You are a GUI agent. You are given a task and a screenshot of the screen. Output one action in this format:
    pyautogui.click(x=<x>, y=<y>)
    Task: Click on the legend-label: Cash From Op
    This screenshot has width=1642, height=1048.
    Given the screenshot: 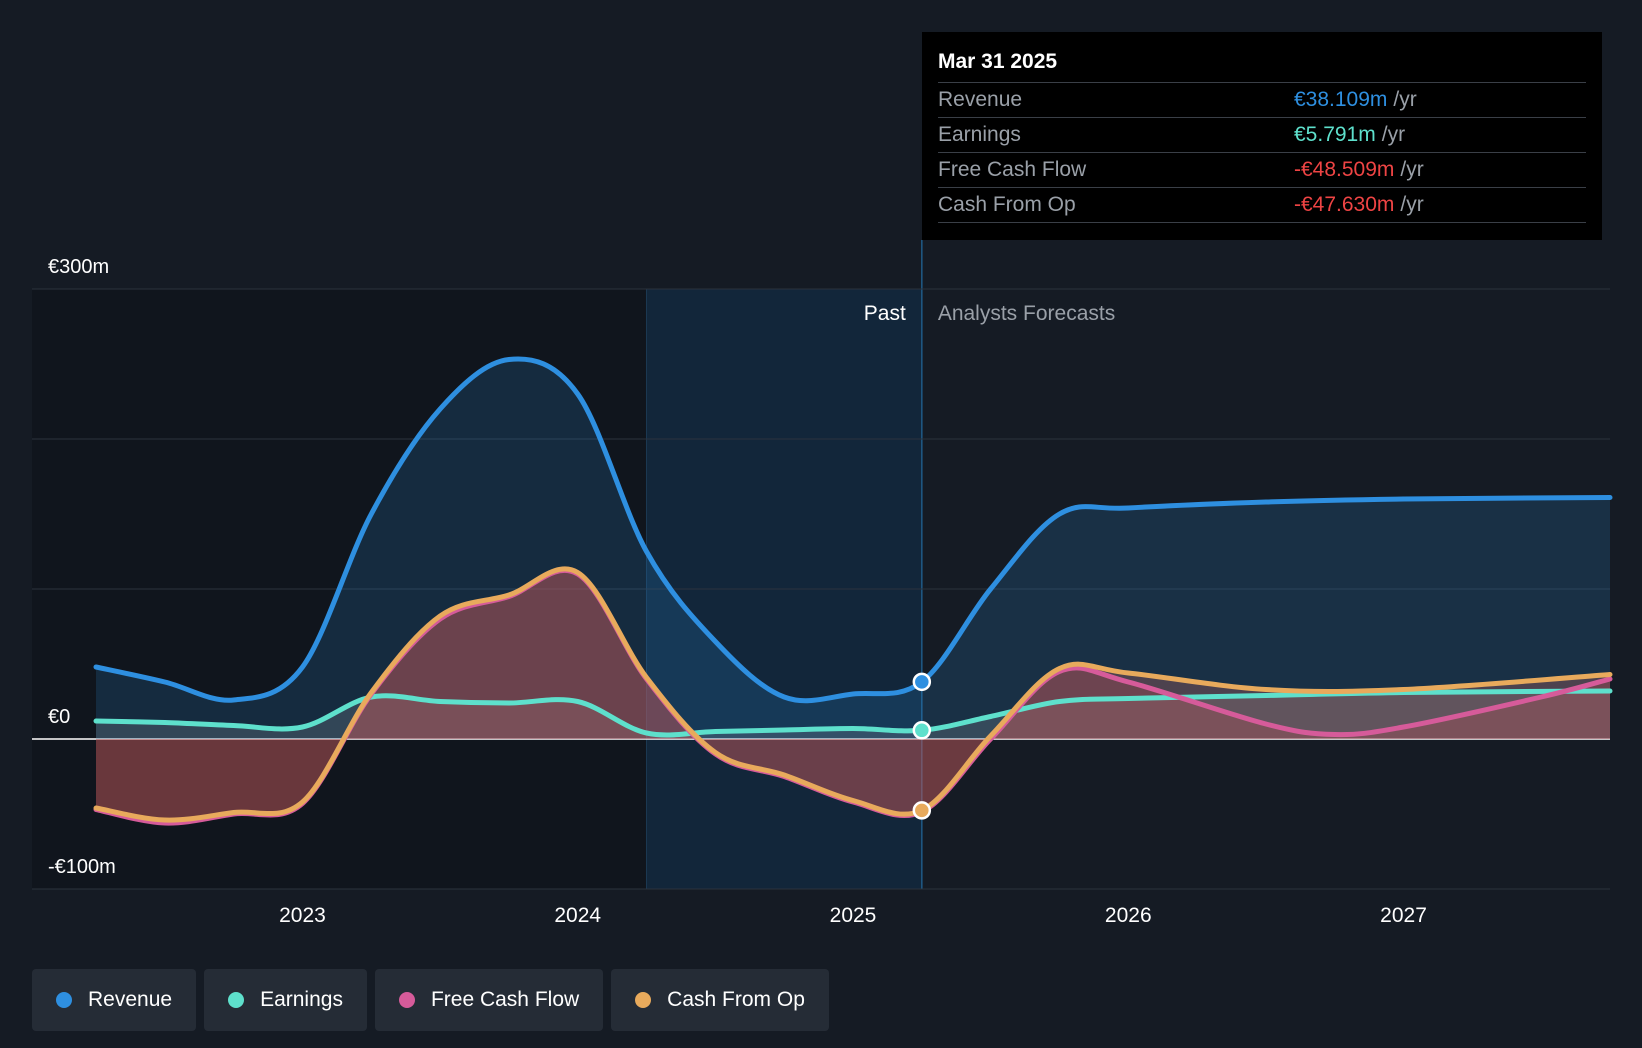 What is the action you would take?
    pyautogui.click(x=736, y=999)
    